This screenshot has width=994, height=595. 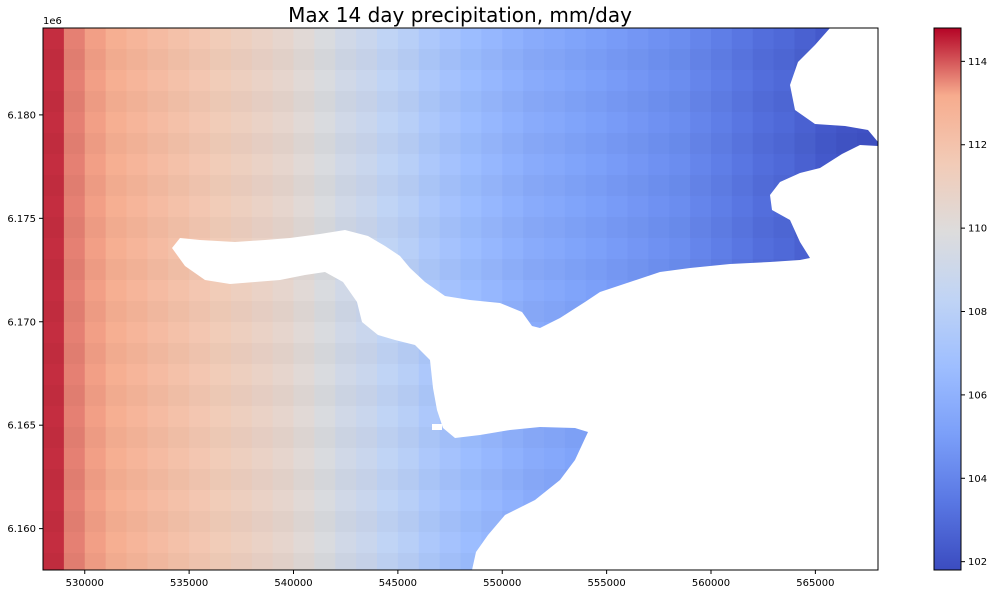 I want to click on chart-title: Max 14 day precipitation, mm/day, so click(x=460, y=15).